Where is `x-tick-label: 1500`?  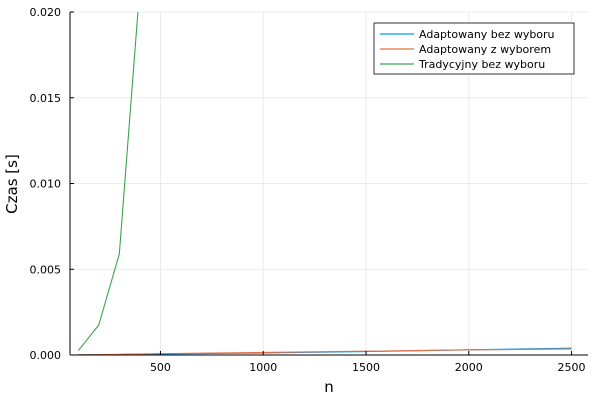 x-tick-label: 1500 is located at coordinates (366, 367).